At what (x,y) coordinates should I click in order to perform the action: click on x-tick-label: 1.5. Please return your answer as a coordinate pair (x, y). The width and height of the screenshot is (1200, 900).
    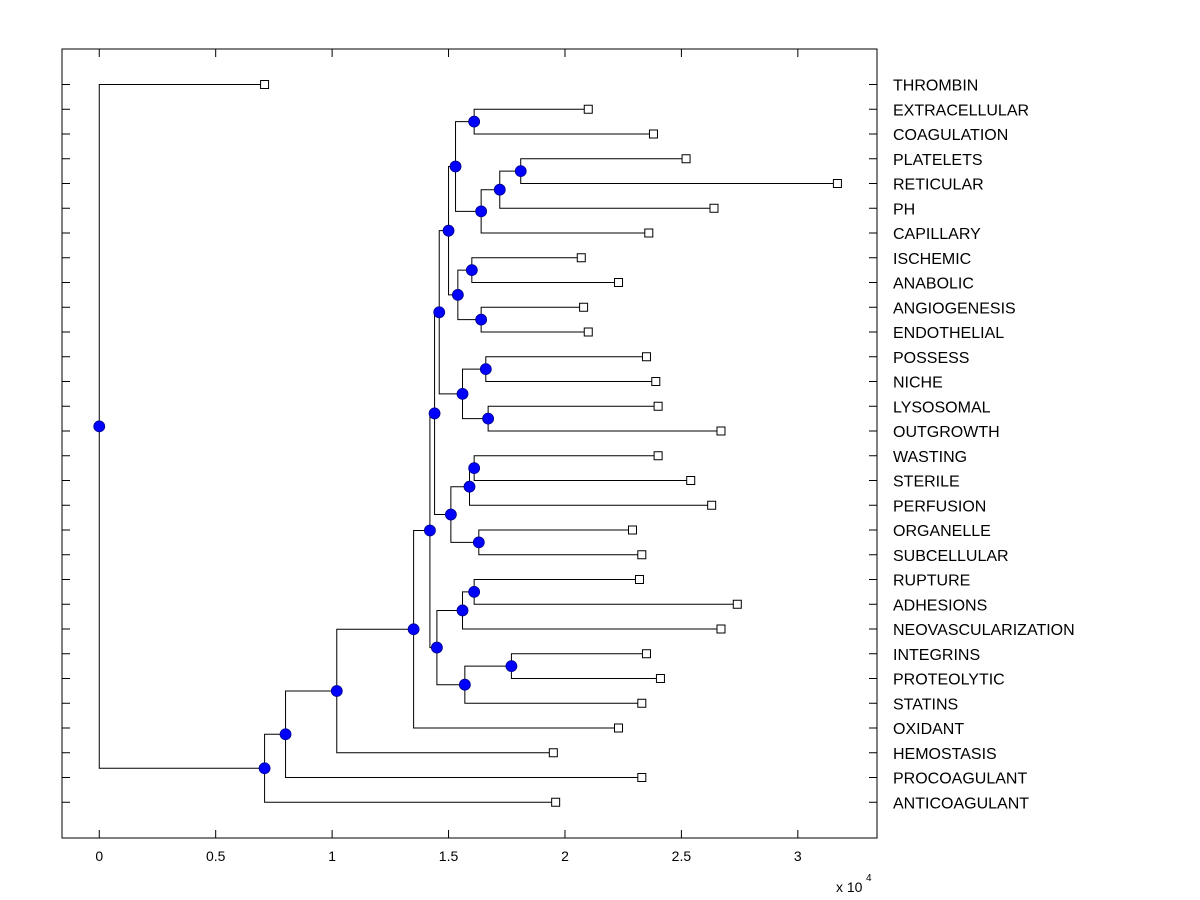
    Looking at the image, I should click on (449, 856).